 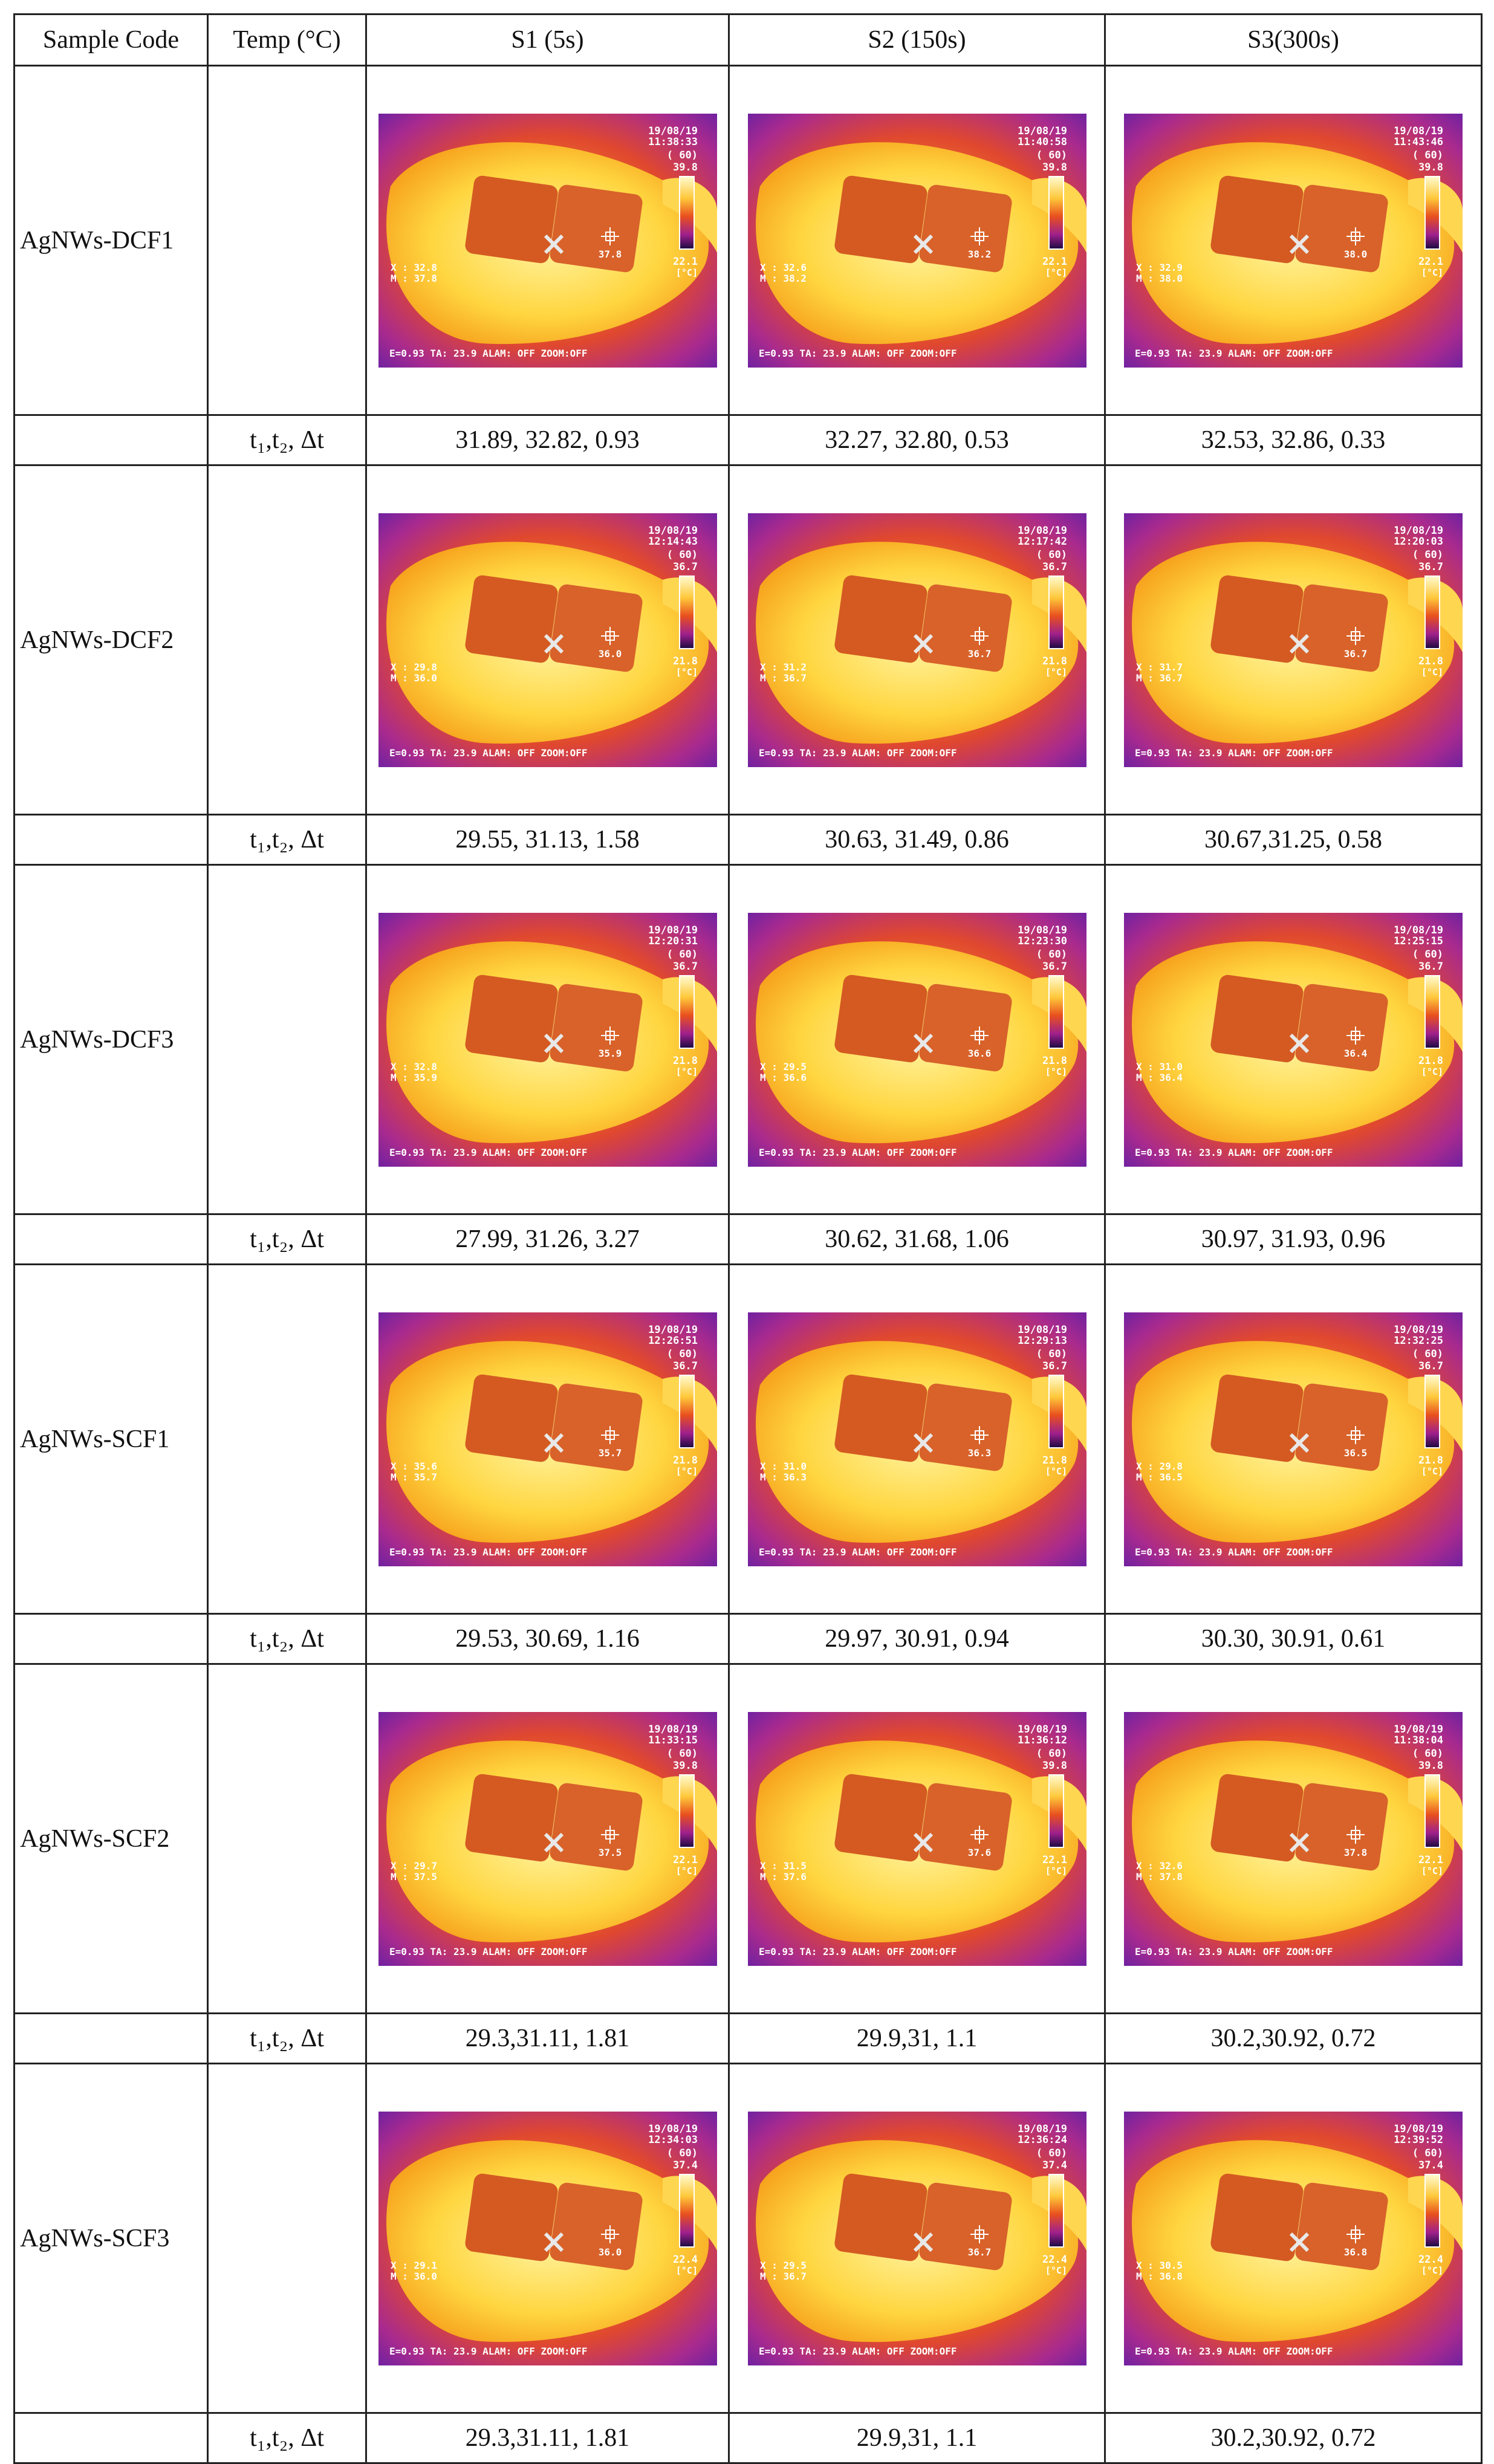 What do you see at coordinates (1159, 2276) in the screenshot?
I see `svg-text: M : 36.8` at bounding box center [1159, 2276].